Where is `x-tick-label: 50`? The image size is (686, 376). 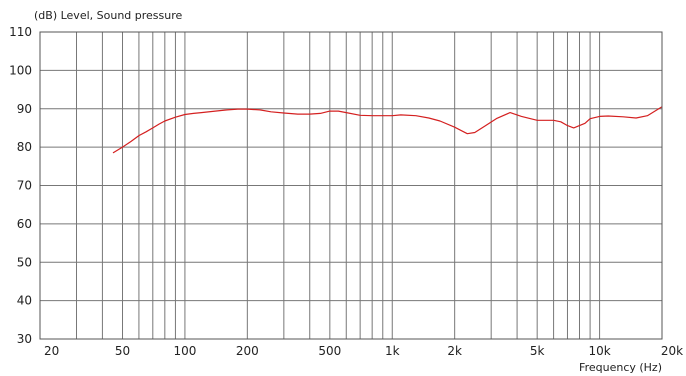 x-tick-label: 50 is located at coordinates (122, 351).